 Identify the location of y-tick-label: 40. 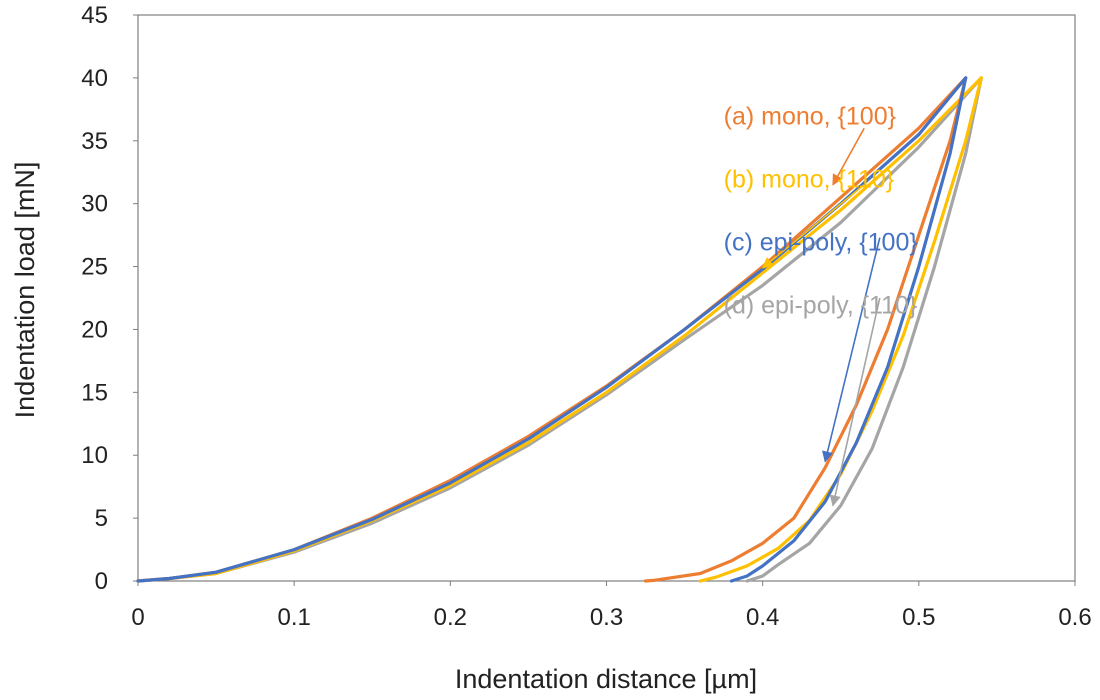
(94, 78).